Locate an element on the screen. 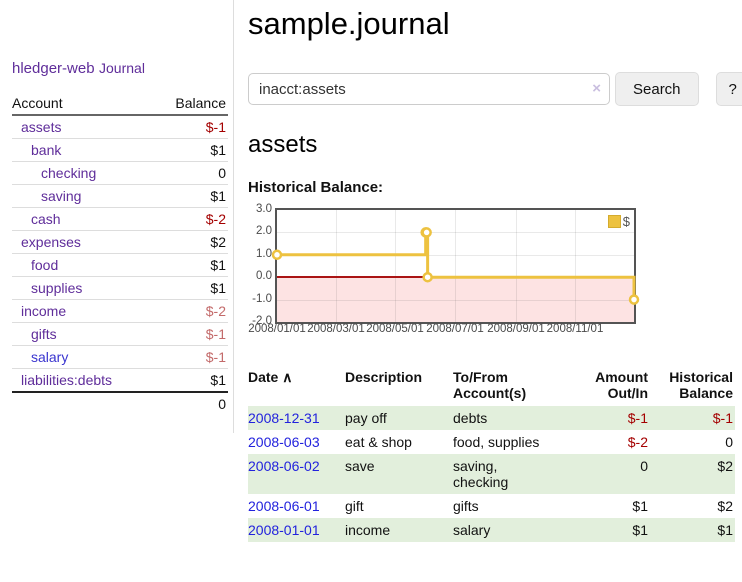  x-tick-label: 2008/07/01 is located at coordinates (455, 329).